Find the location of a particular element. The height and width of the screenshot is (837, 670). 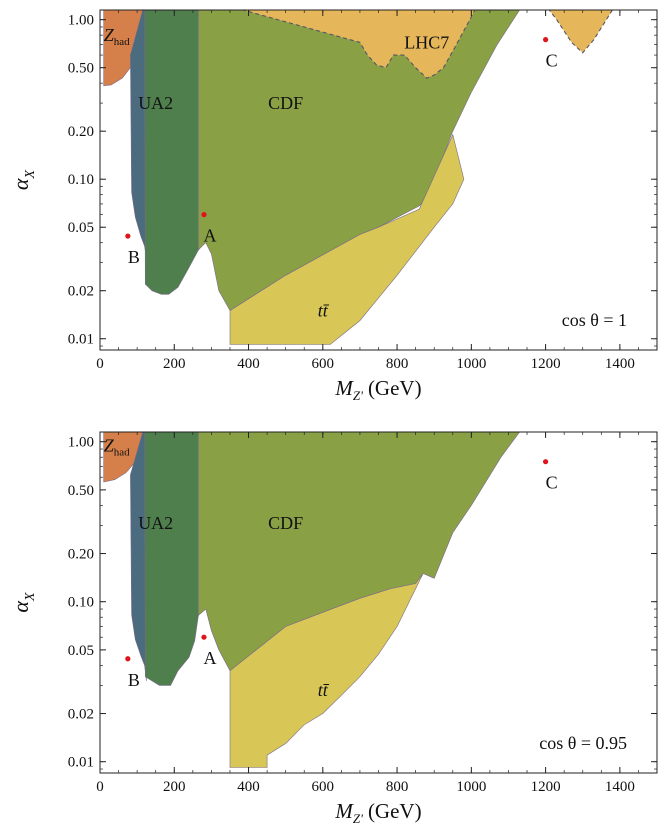

region-label-text: LHC7 is located at coordinates (426, 42).